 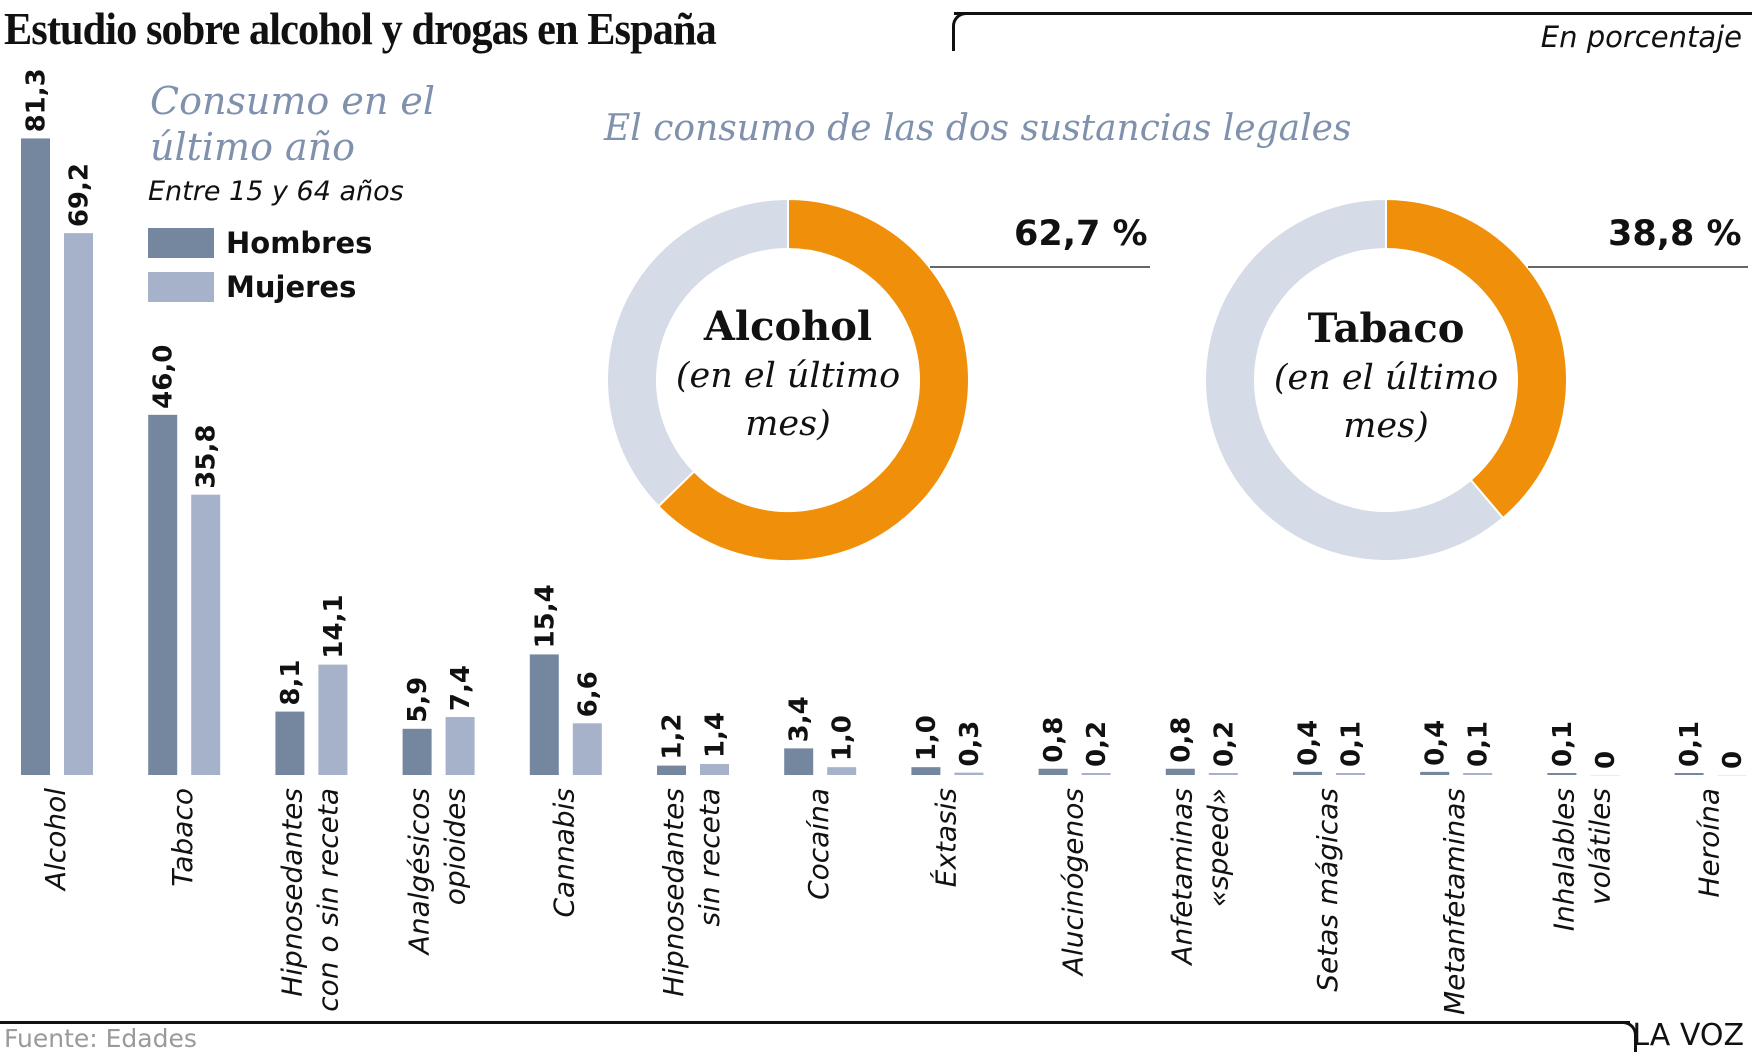 I want to click on bar-value-label-mujeres-12: 0, so click(x=1606, y=760).